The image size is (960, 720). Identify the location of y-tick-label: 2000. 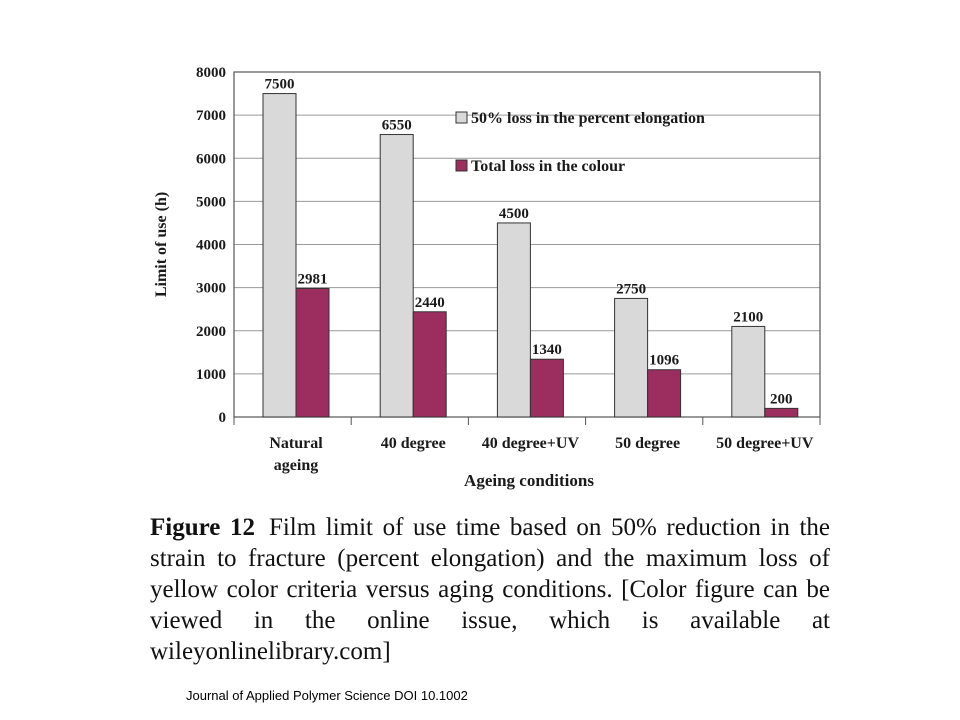
(211, 332).